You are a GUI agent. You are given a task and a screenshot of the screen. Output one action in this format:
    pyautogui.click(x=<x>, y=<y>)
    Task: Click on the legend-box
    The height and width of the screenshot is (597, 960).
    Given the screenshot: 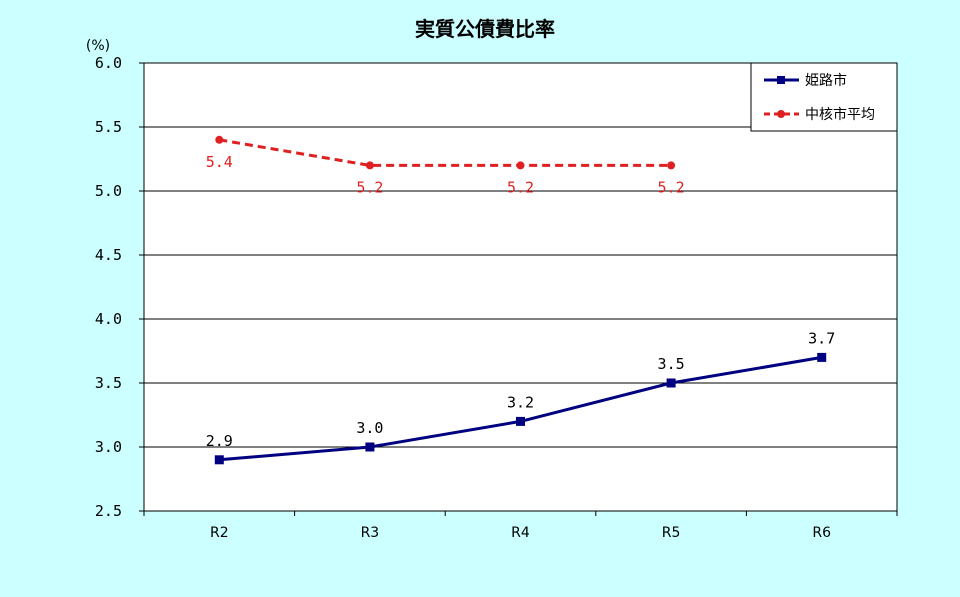 What is the action you would take?
    pyautogui.click(x=824, y=97)
    